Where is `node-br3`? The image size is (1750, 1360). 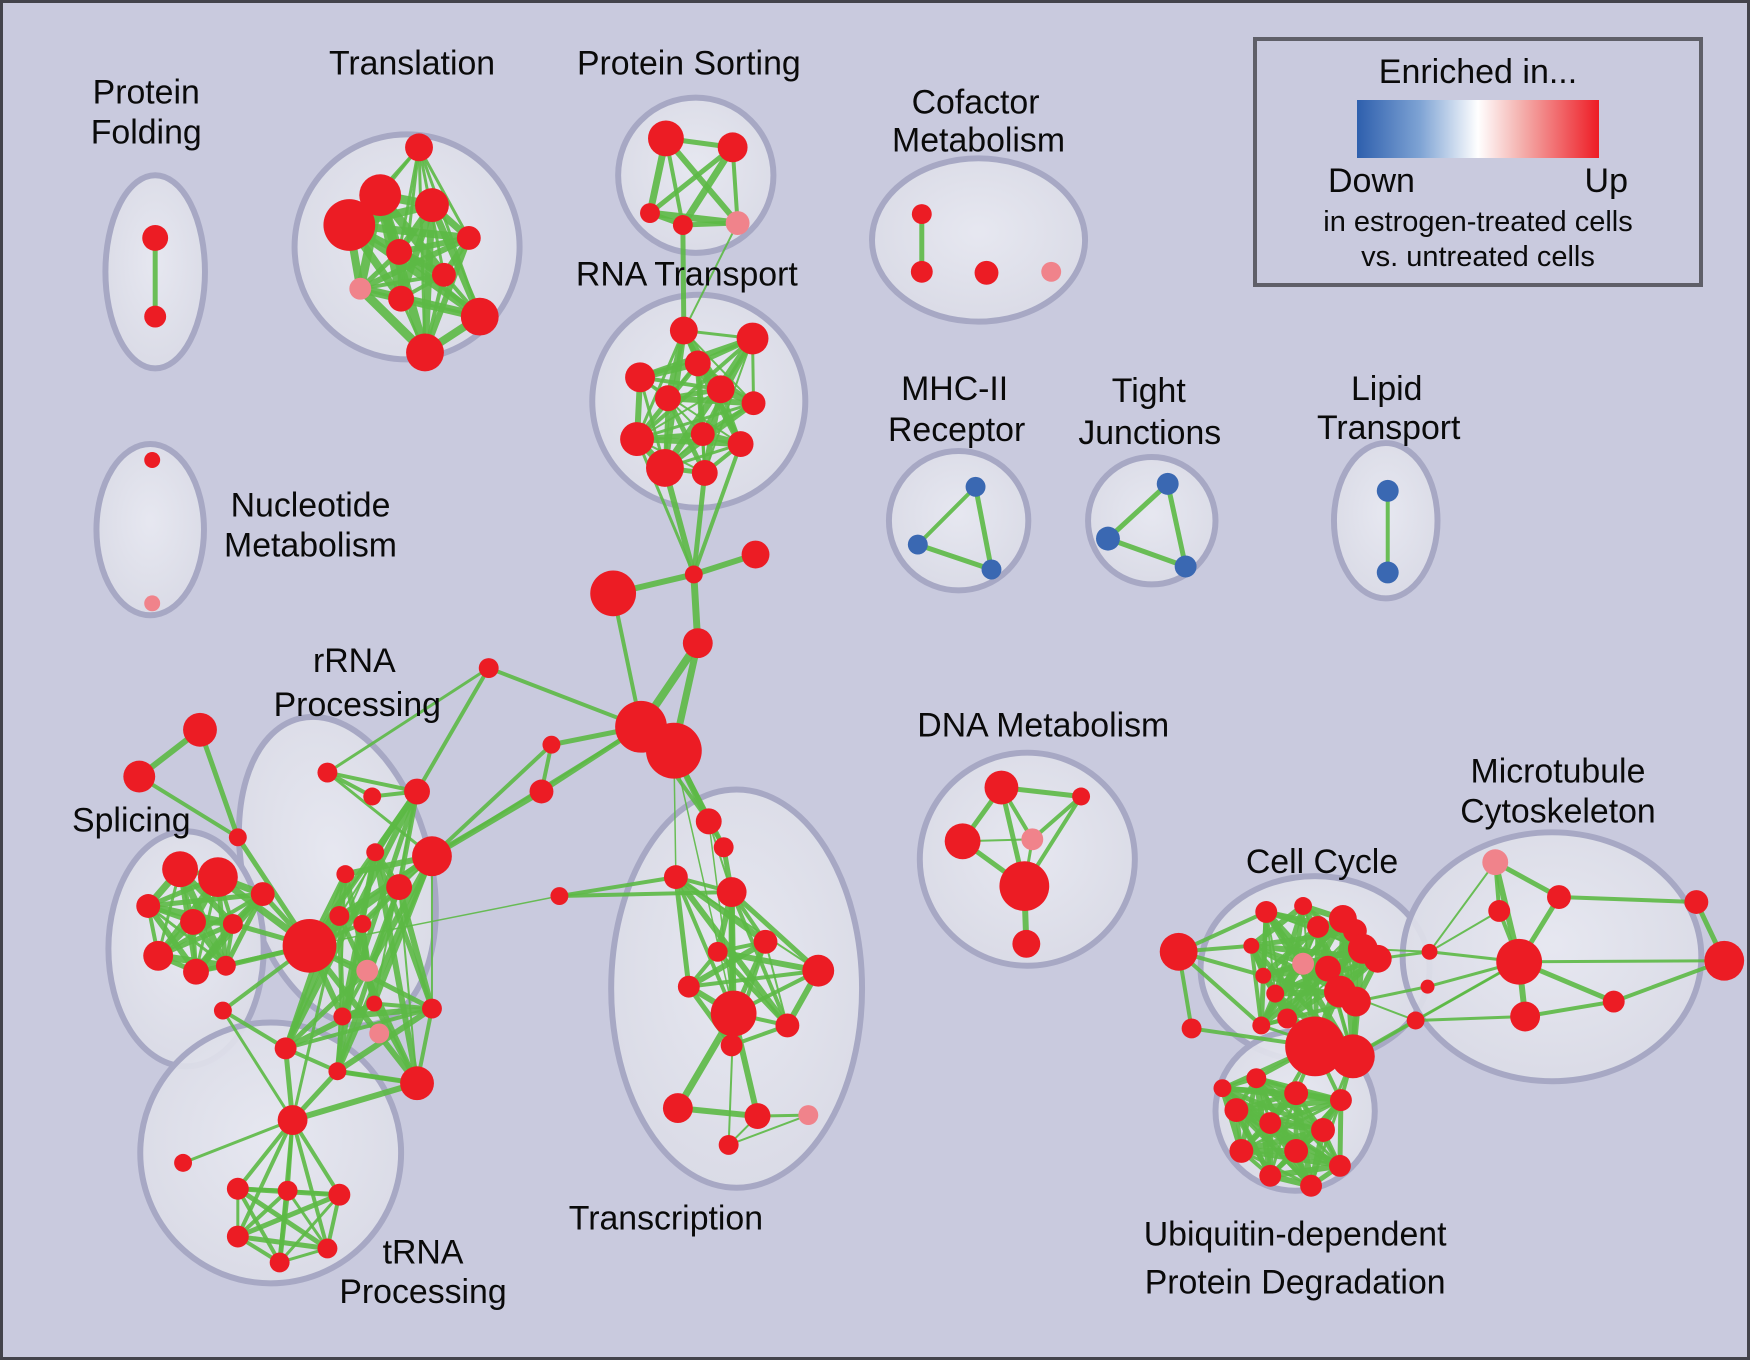
node-br3 is located at coordinates (488, 668).